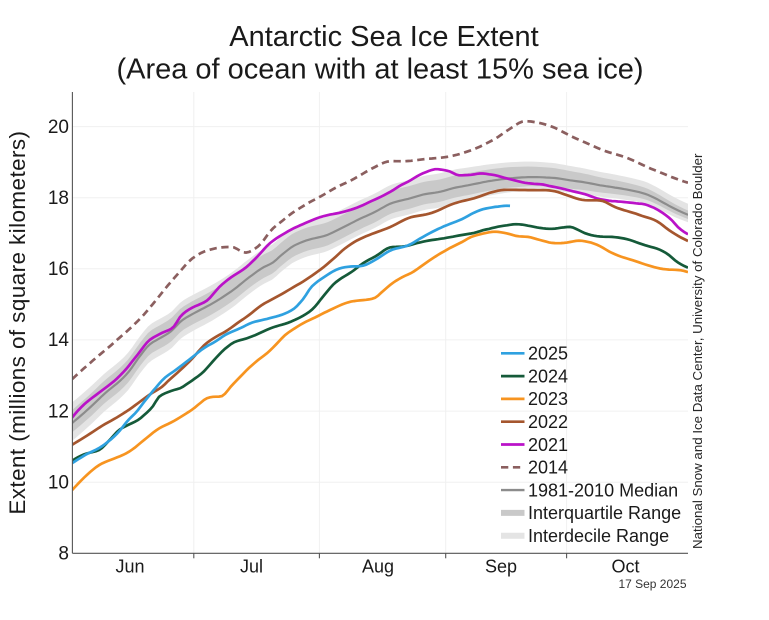  Describe the element at coordinates (129, 567) in the screenshot. I see `svg-text: Jun` at that location.